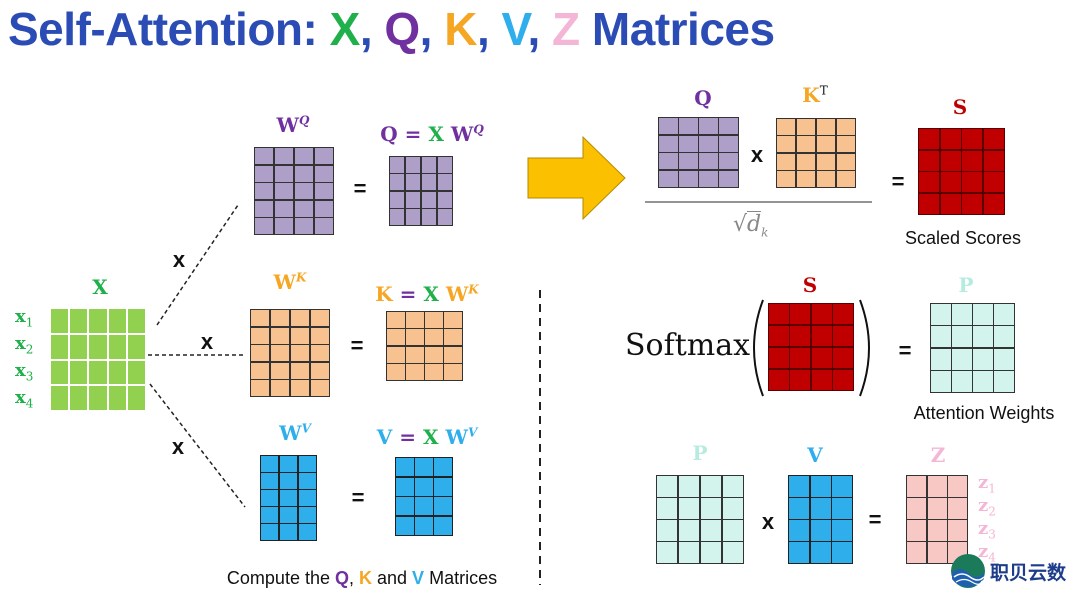 The image size is (1080, 596). I want to click on caption-v: V, so click(418, 578).